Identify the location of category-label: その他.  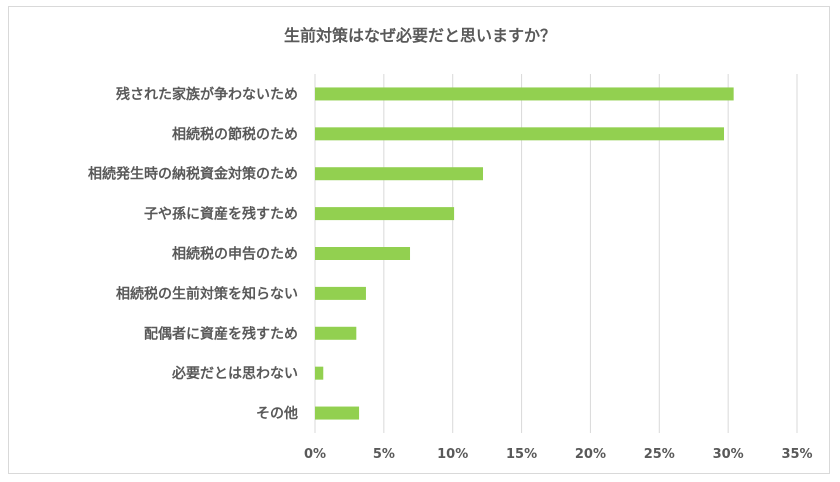
(277, 413).